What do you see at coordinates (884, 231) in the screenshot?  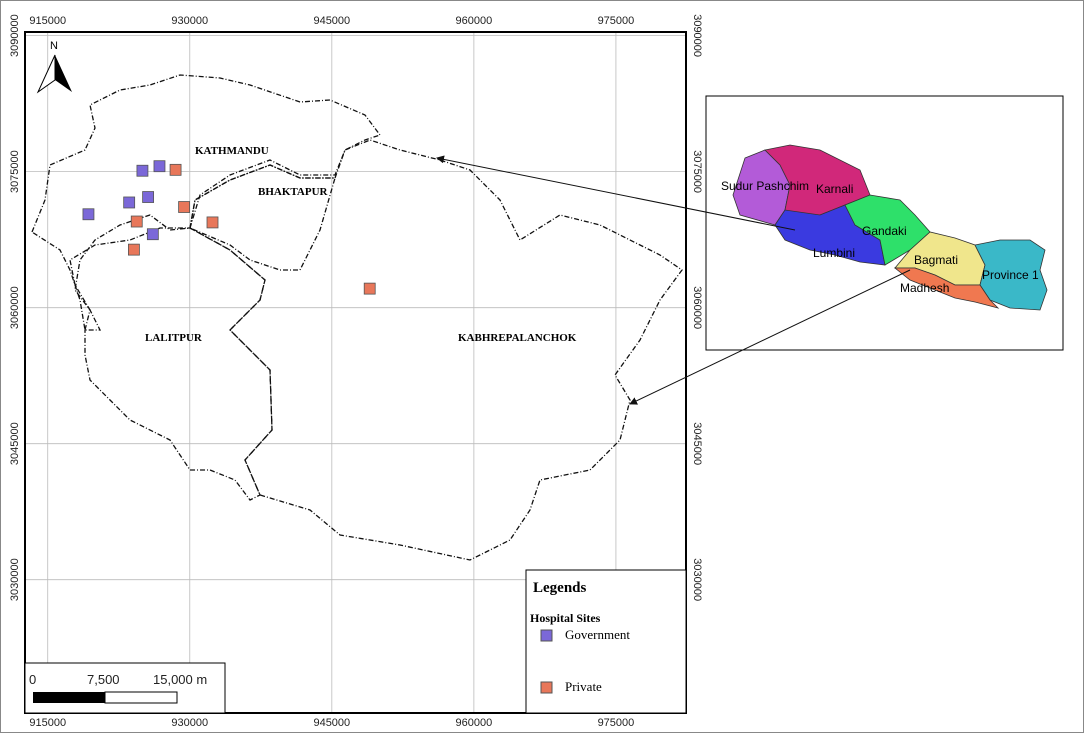 I see `province-label: Gandaki` at bounding box center [884, 231].